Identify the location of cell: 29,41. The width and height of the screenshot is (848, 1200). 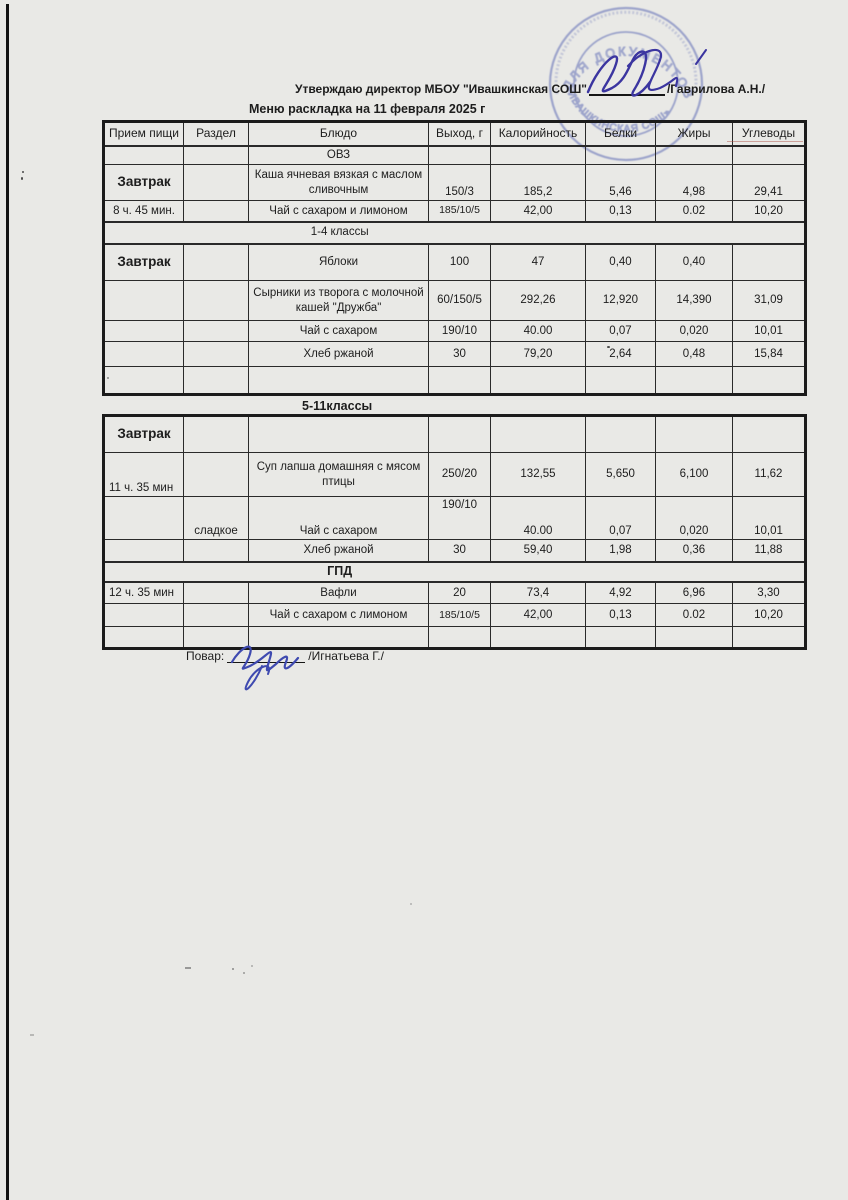
(769, 182).